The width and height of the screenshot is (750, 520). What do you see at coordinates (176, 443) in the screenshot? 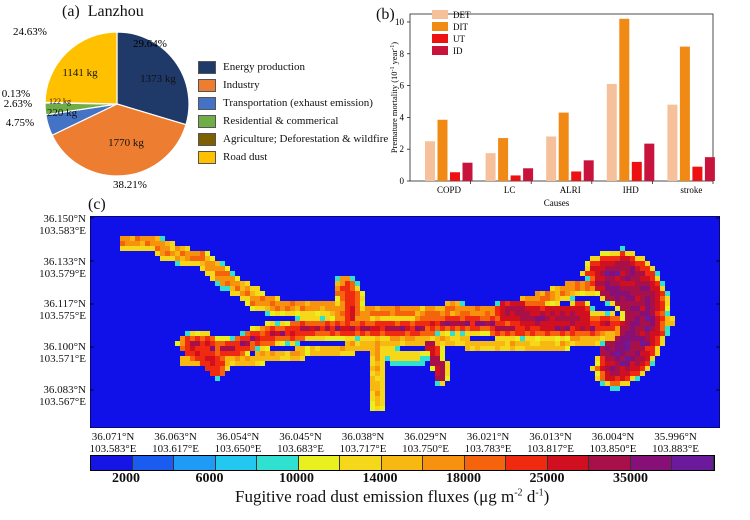
I see `x-coord-label: 36.063°N 103.617°E` at bounding box center [176, 443].